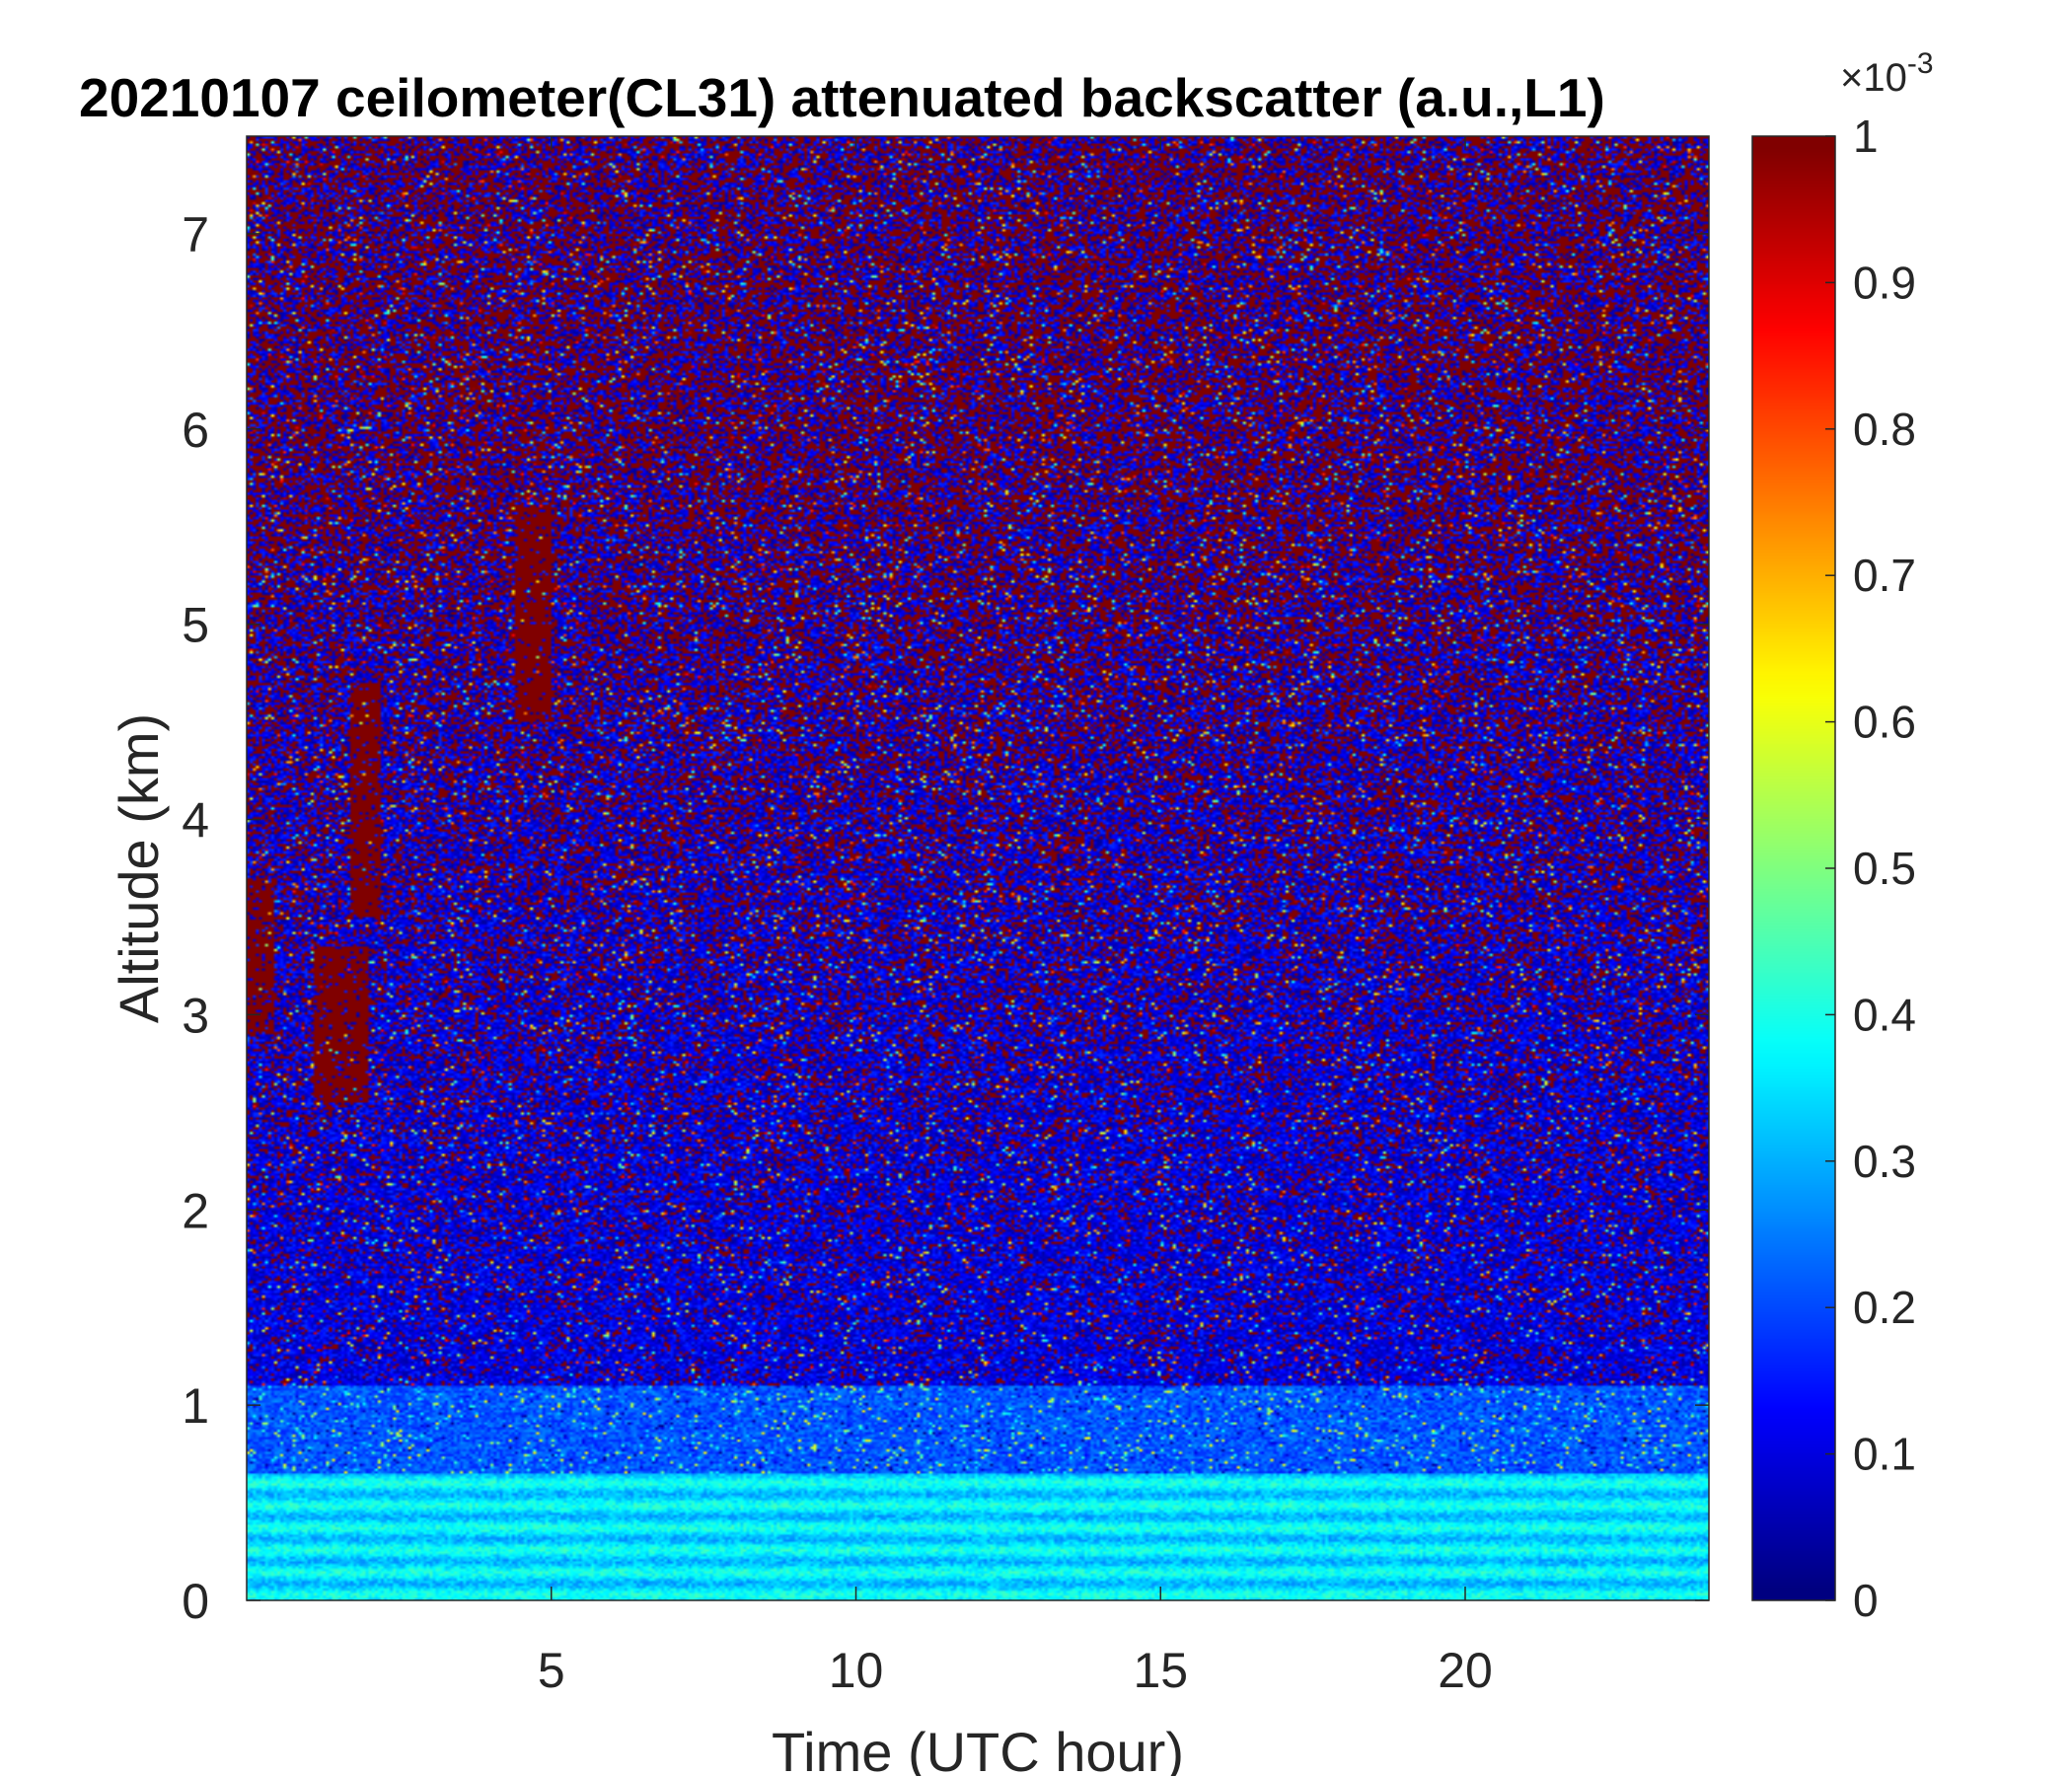 Image resolution: width=2072 pixels, height=1776 pixels. What do you see at coordinates (551, 1670) in the screenshot?
I see `x-tick-label: 5` at bounding box center [551, 1670].